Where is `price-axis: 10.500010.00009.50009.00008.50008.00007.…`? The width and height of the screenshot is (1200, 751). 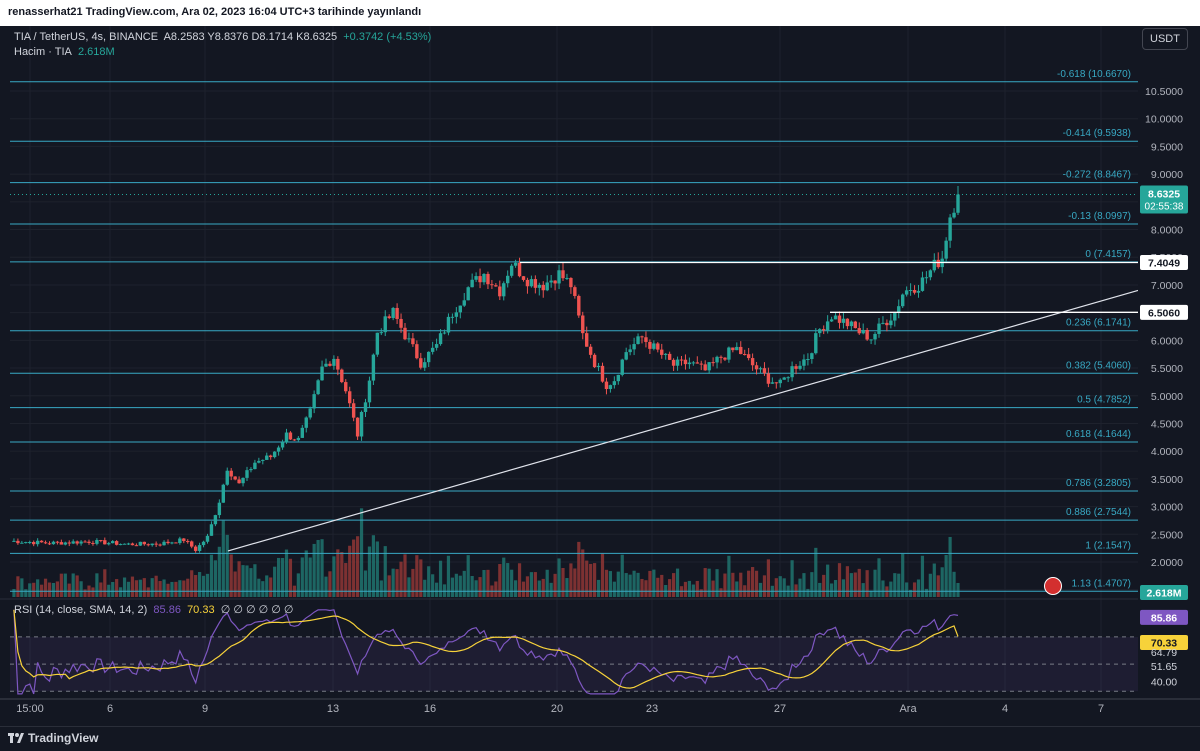 price-axis: 10.500010.00009.50009.00008.50008.00007.… is located at coordinates (1169, 376).